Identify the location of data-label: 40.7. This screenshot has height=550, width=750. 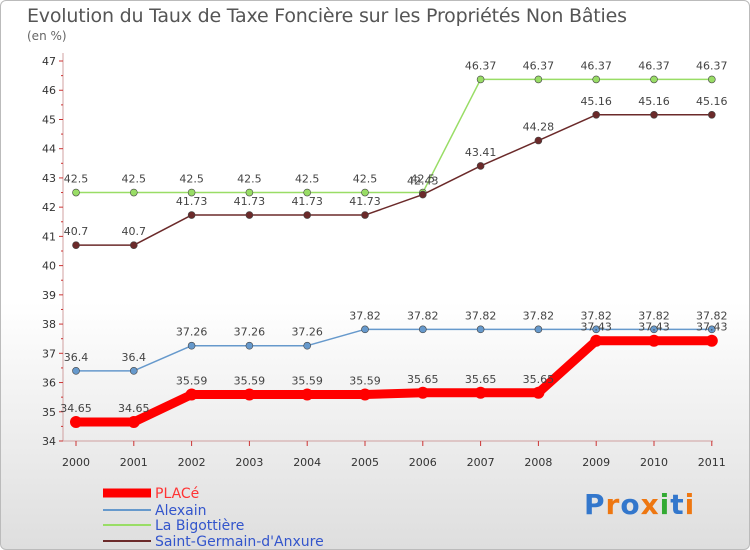
(76, 231).